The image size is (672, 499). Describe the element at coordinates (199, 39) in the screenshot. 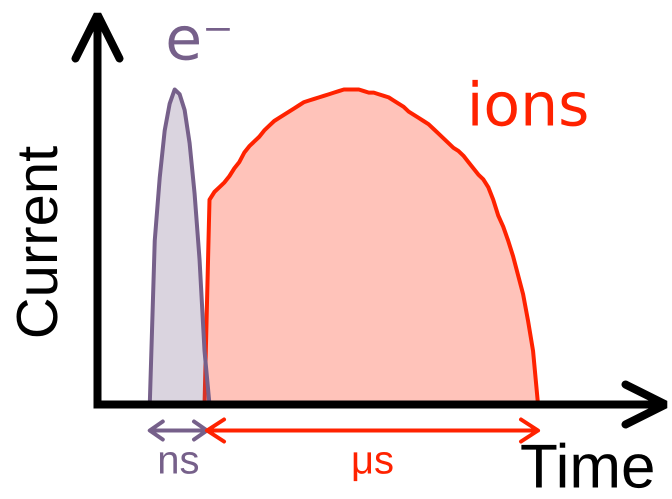

I see `series-label: e⁻` at that location.